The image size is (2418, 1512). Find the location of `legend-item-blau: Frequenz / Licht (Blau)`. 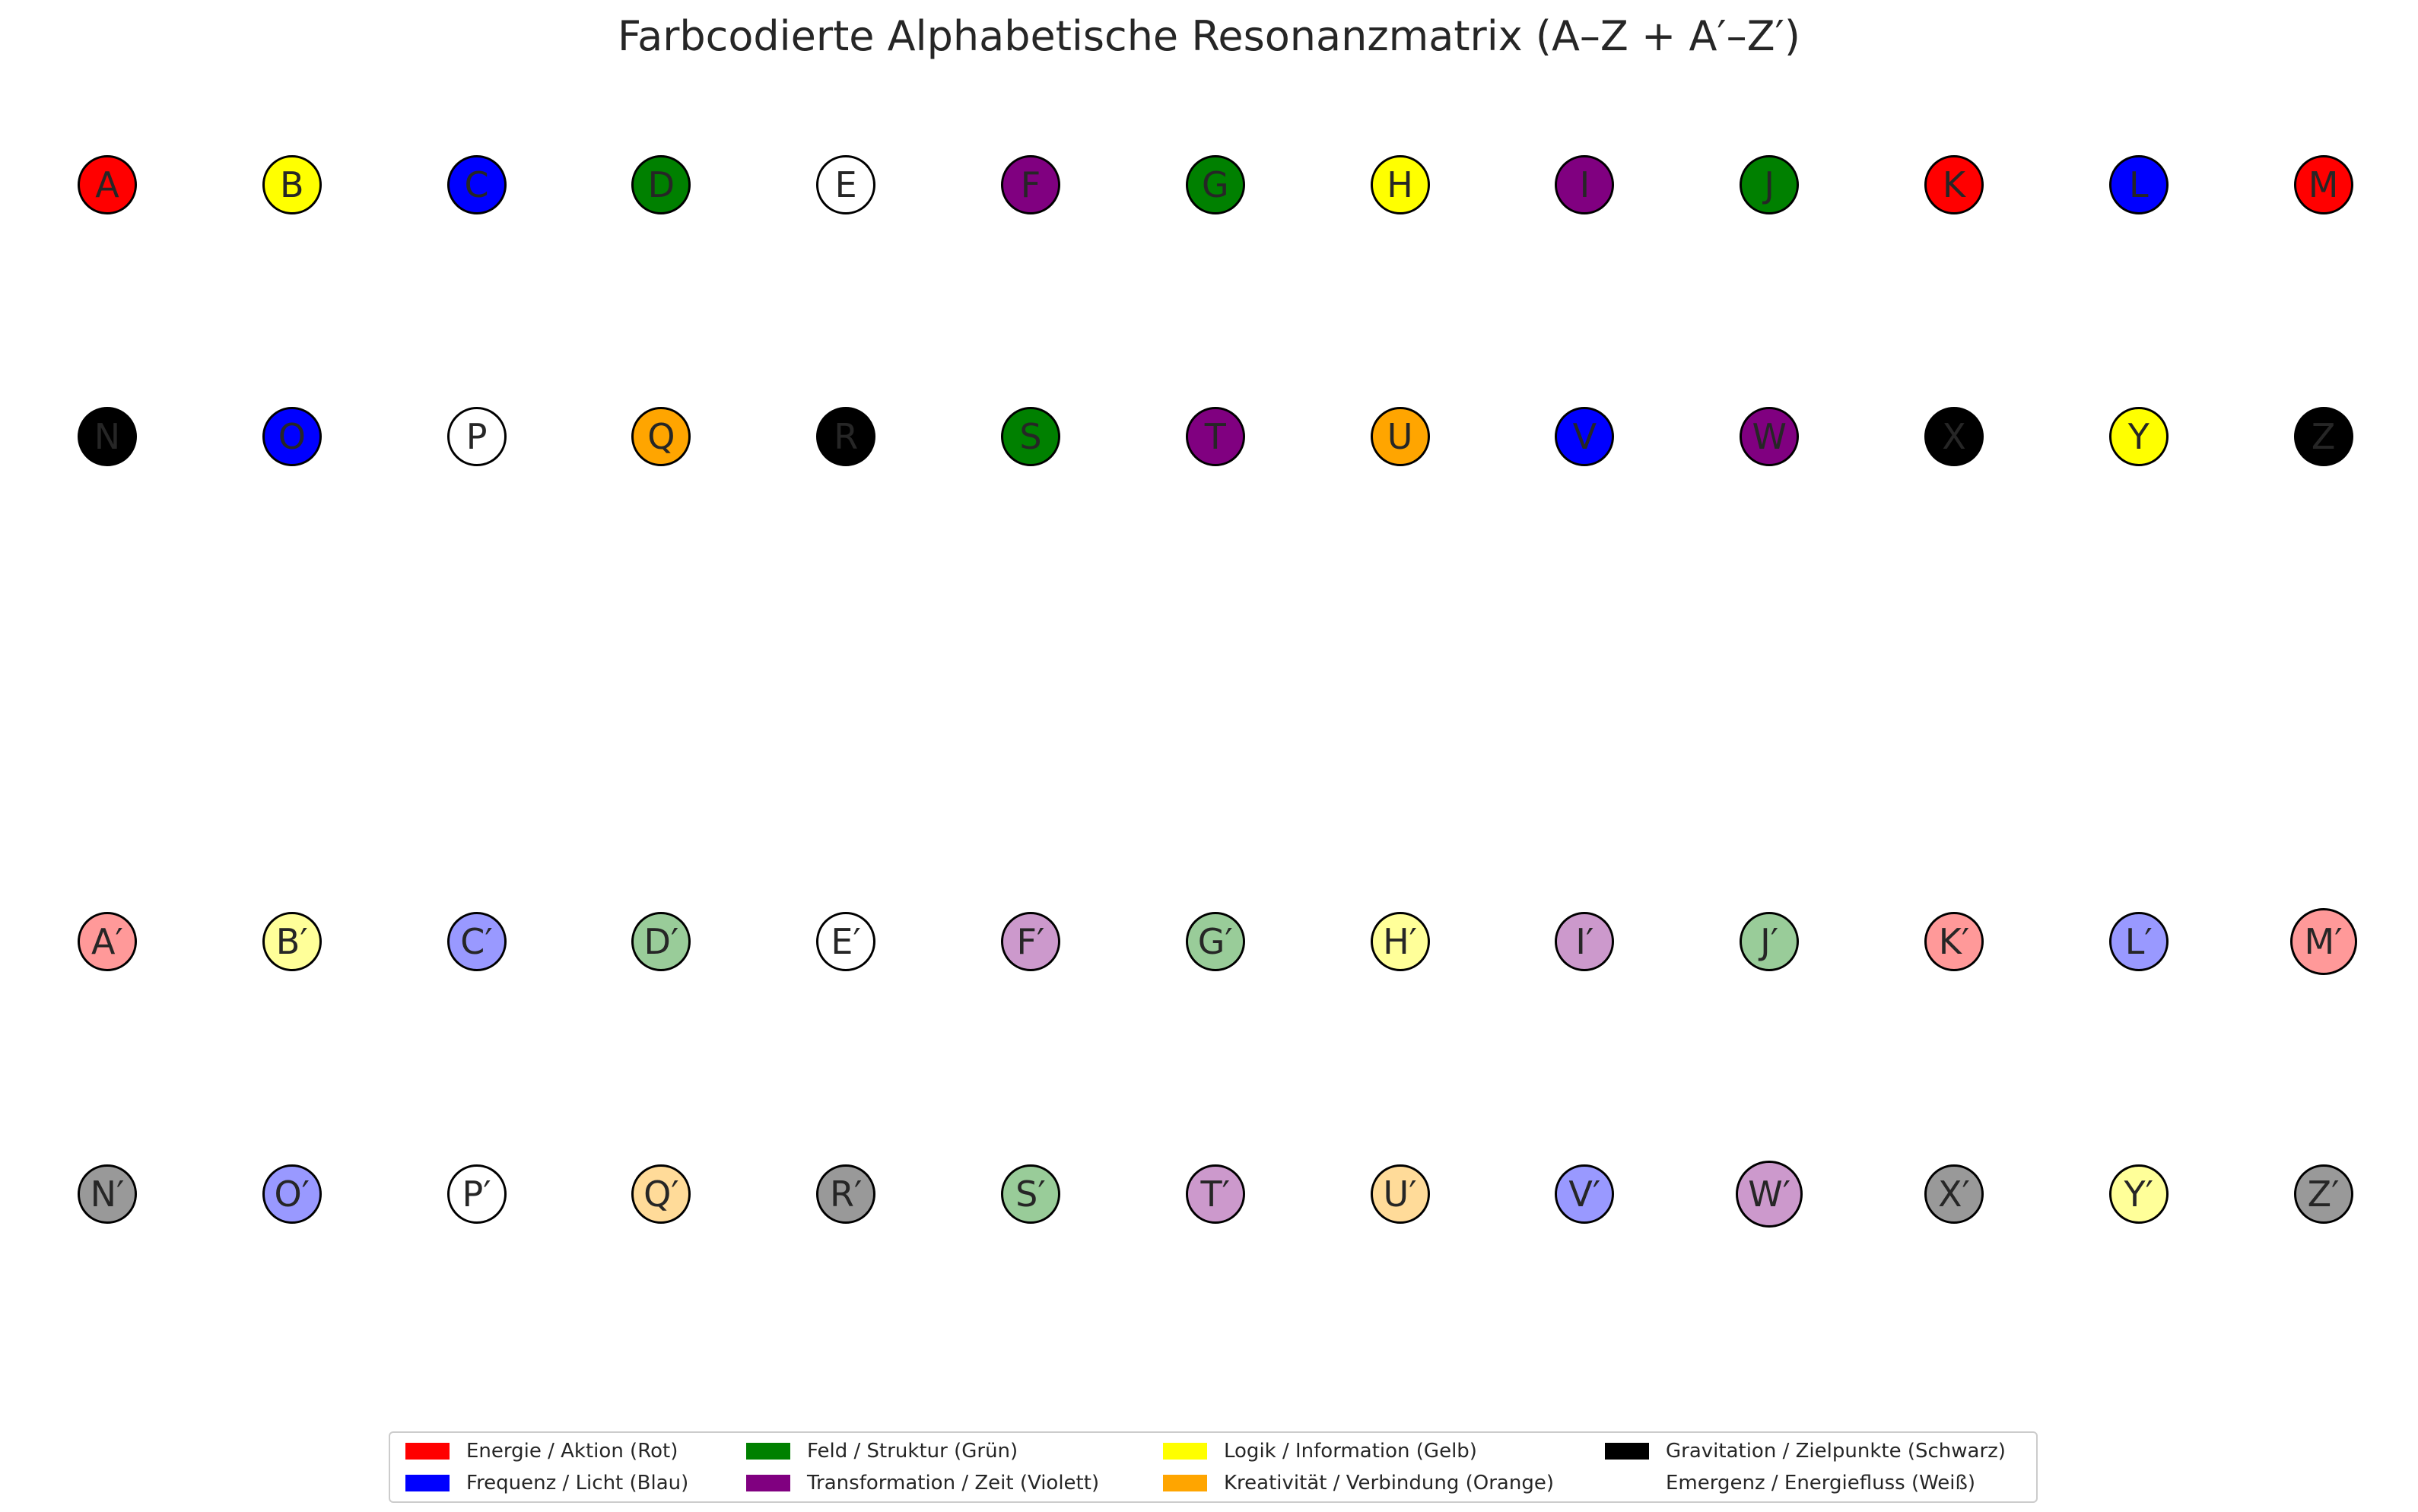

legend-item-blau: Frequenz / Licht (Blau) is located at coordinates (546, 1483).